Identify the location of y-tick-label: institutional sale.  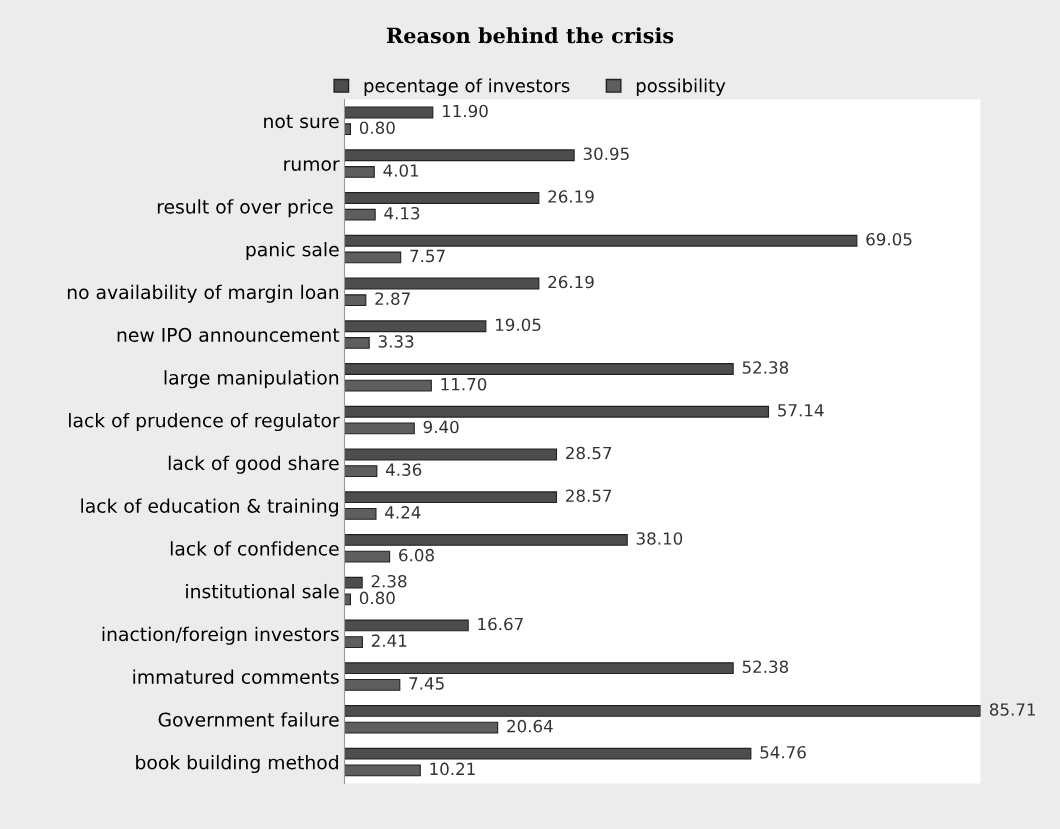
(262, 591).